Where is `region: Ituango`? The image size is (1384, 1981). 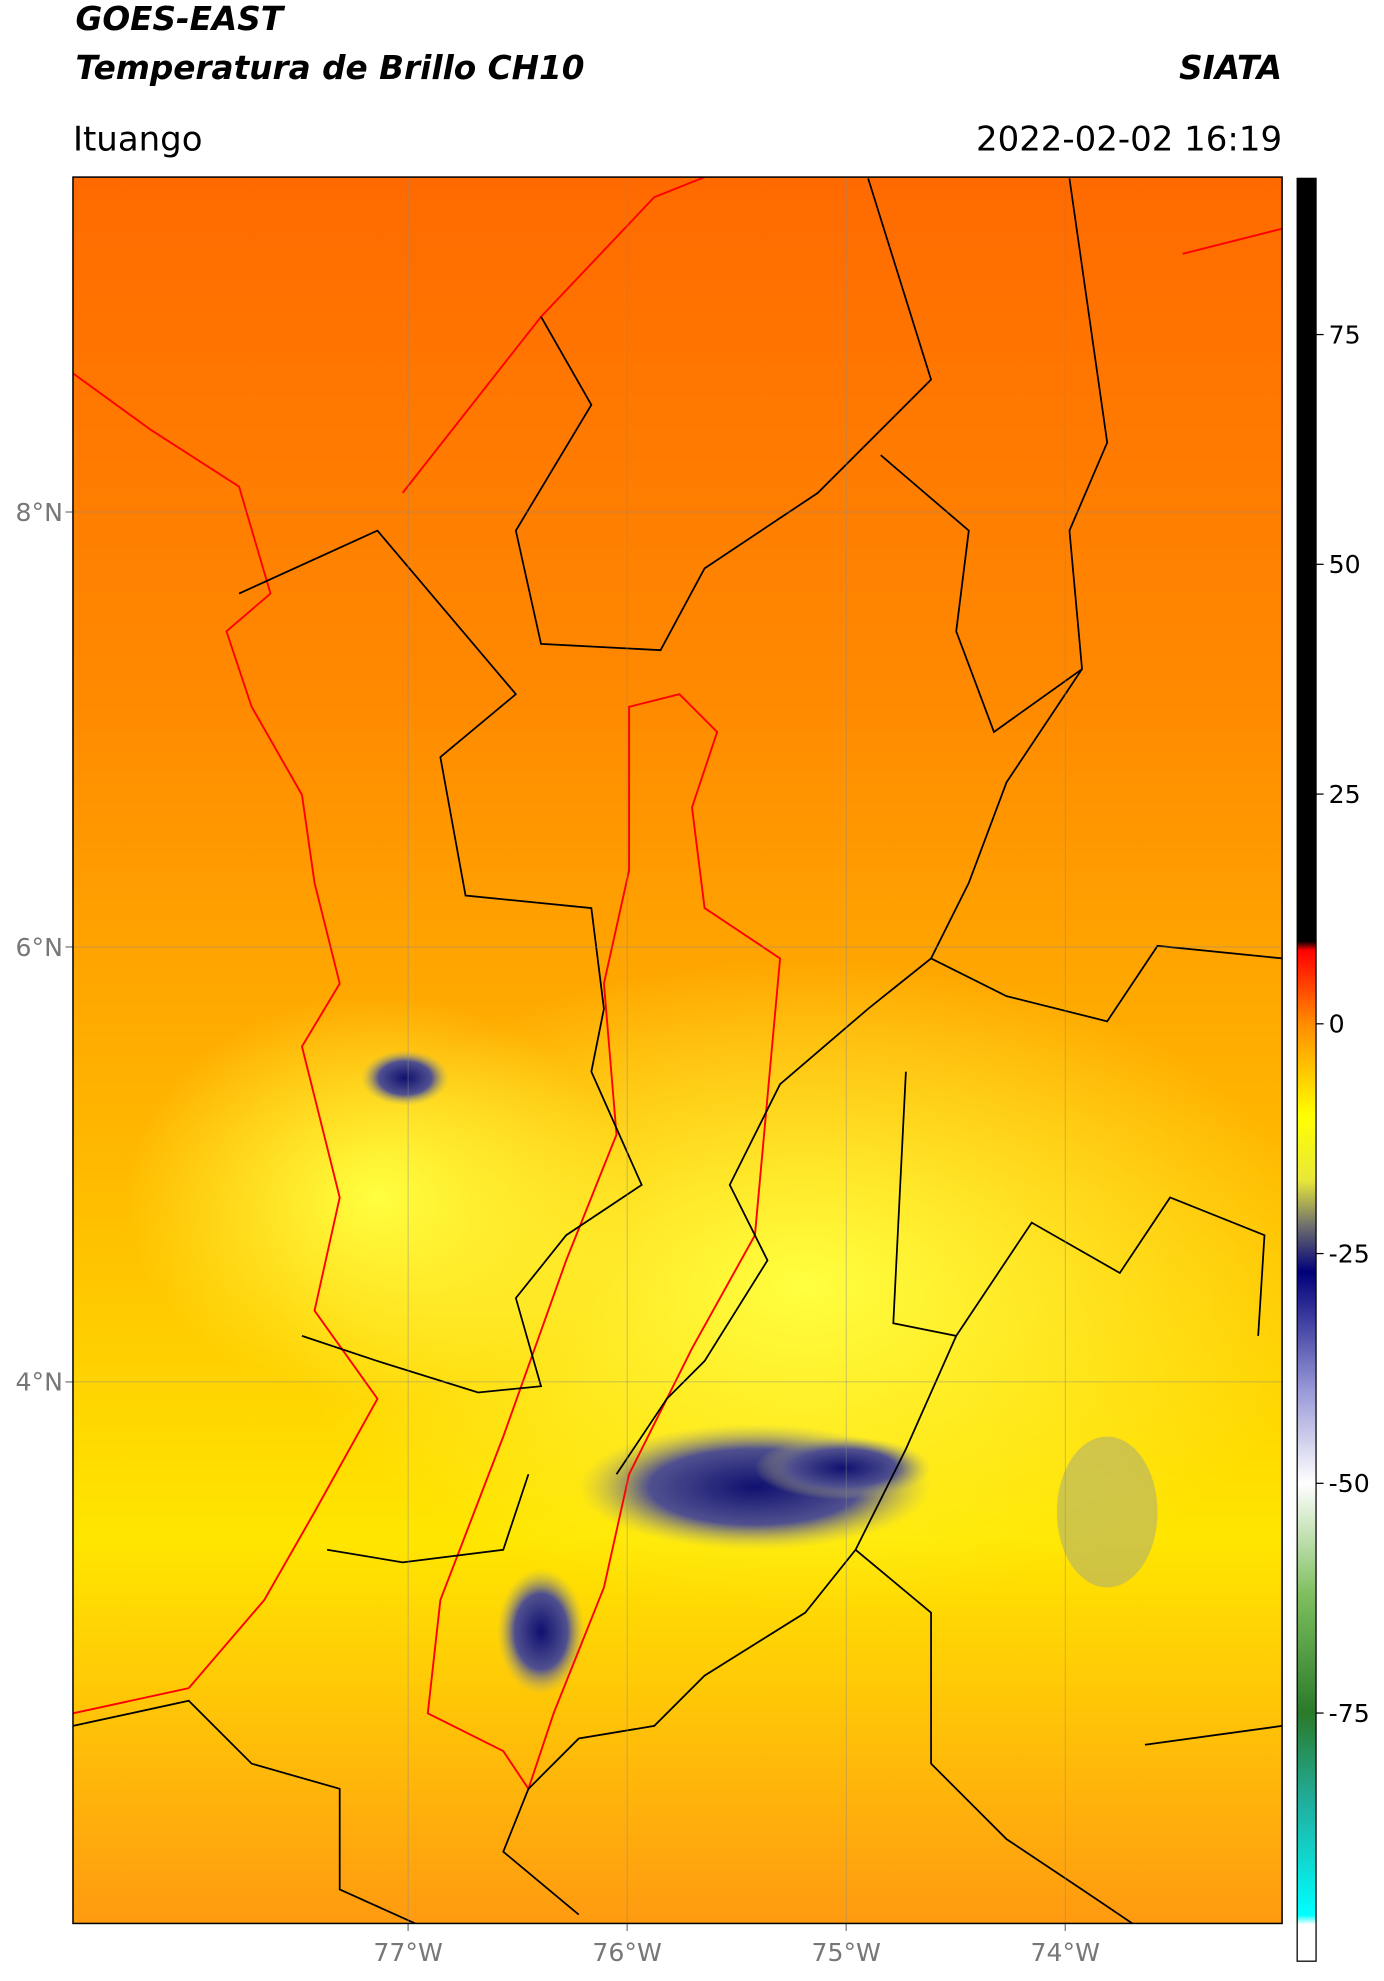
region: Ituango is located at coordinates (138, 140).